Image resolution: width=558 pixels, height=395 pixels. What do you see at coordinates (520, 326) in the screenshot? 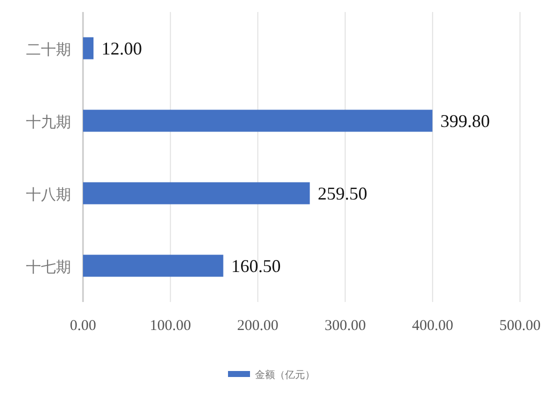
I see `x-tick-label: 500.00` at bounding box center [520, 326].